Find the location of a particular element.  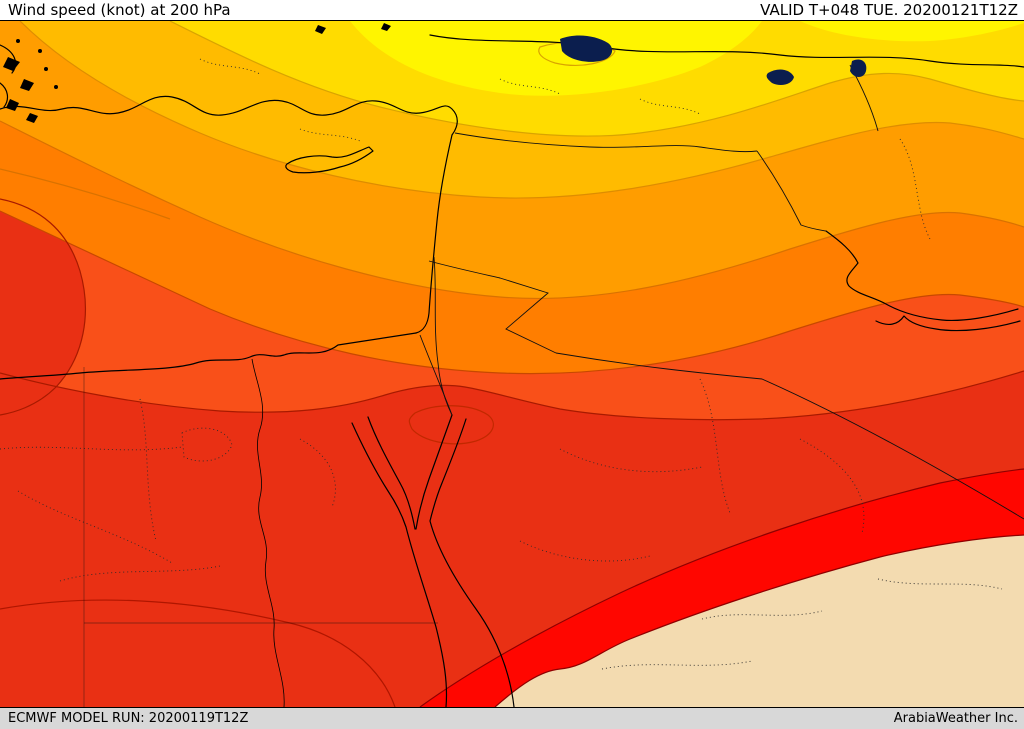

coastline-turkey-south is located at coordinates (229, 115).